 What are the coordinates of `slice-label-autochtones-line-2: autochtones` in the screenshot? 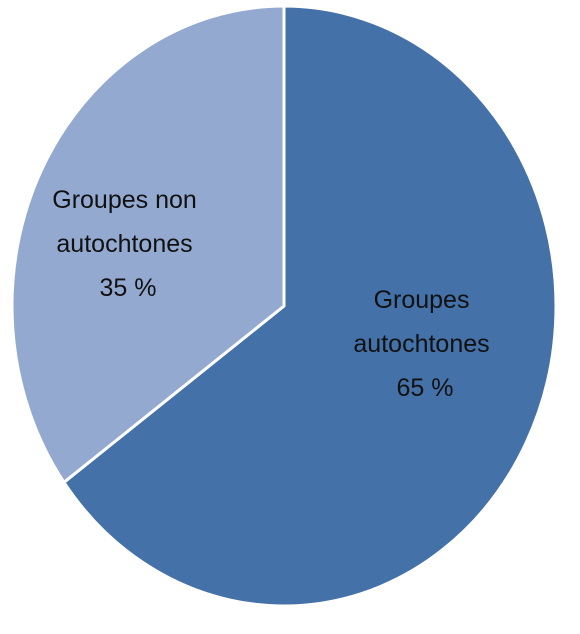 It's located at (421, 344).